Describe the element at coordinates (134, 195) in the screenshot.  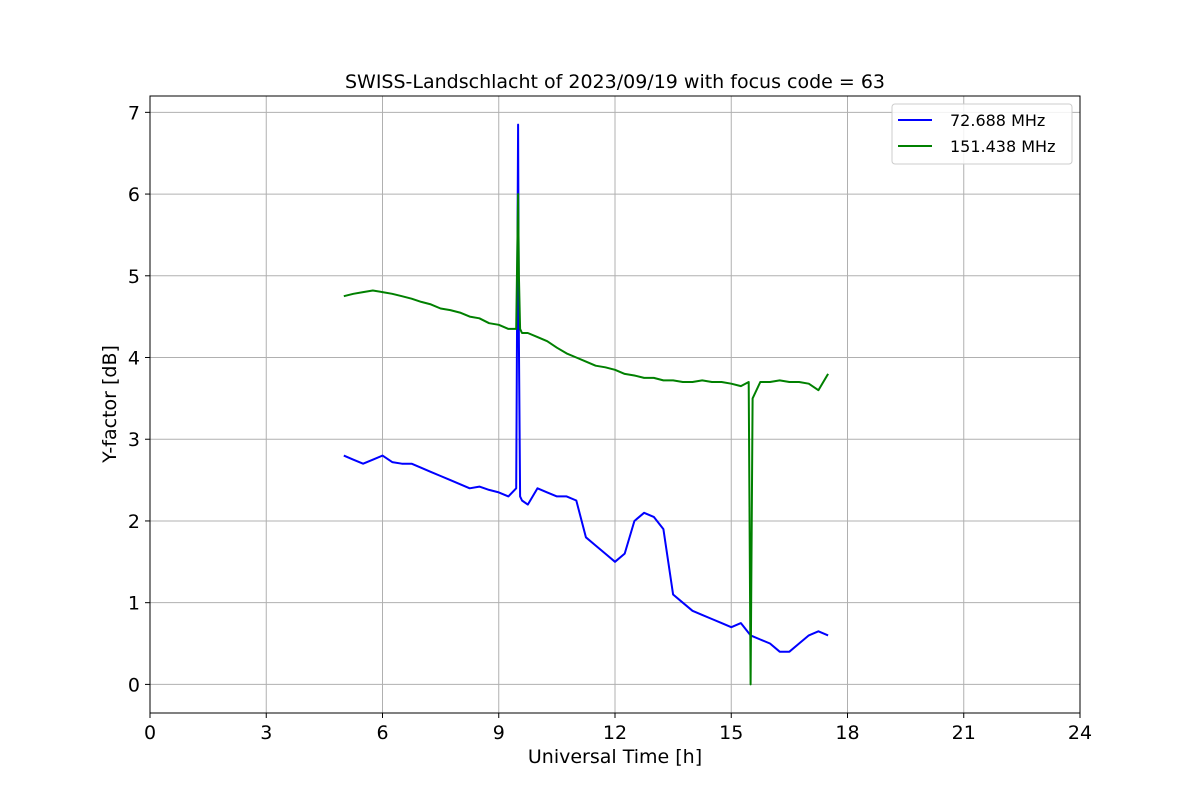
I see `y-tick-label: 6` at that location.